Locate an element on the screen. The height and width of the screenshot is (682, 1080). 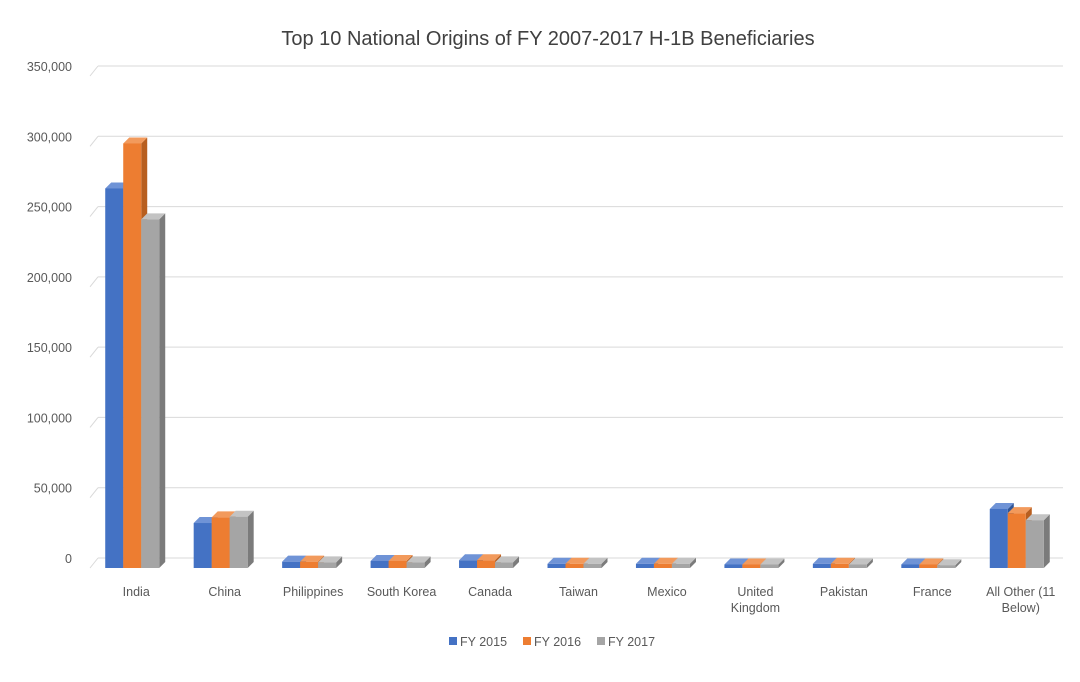
y-tick-label: 150,000 is located at coordinates (49, 348).